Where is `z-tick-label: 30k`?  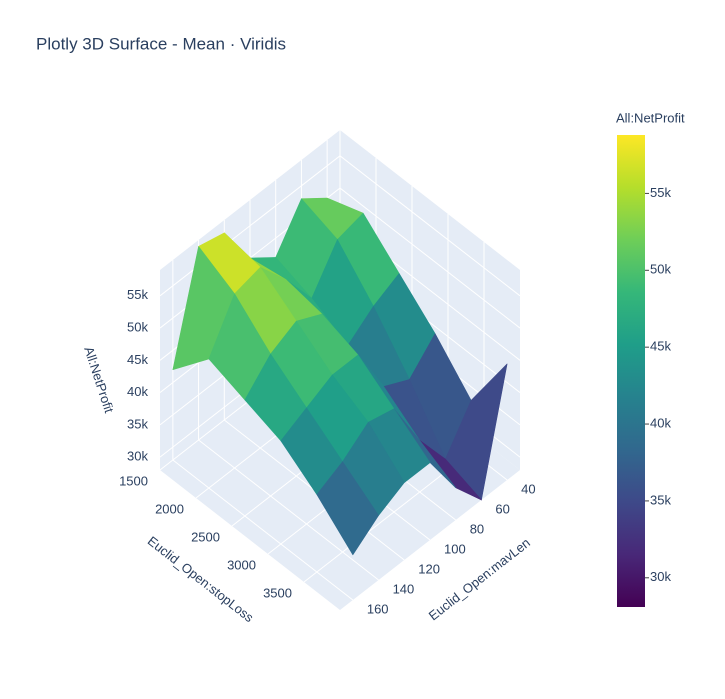 z-tick-label: 30k is located at coordinates (137, 456).